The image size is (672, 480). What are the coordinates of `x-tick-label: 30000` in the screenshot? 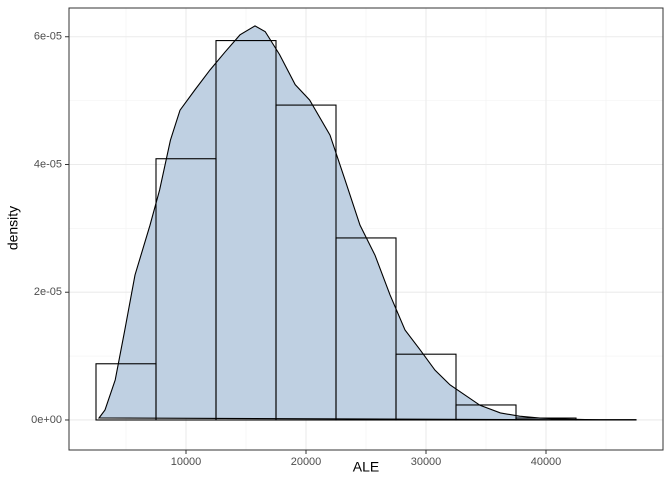 It's located at (426, 462).